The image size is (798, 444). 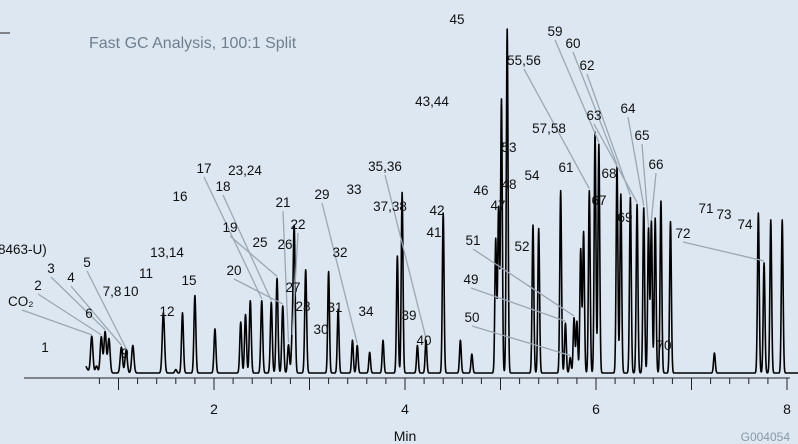 What do you see at coordinates (45, 347) in the screenshot?
I see `peak-label: 1` at bounding box center [45, 347].